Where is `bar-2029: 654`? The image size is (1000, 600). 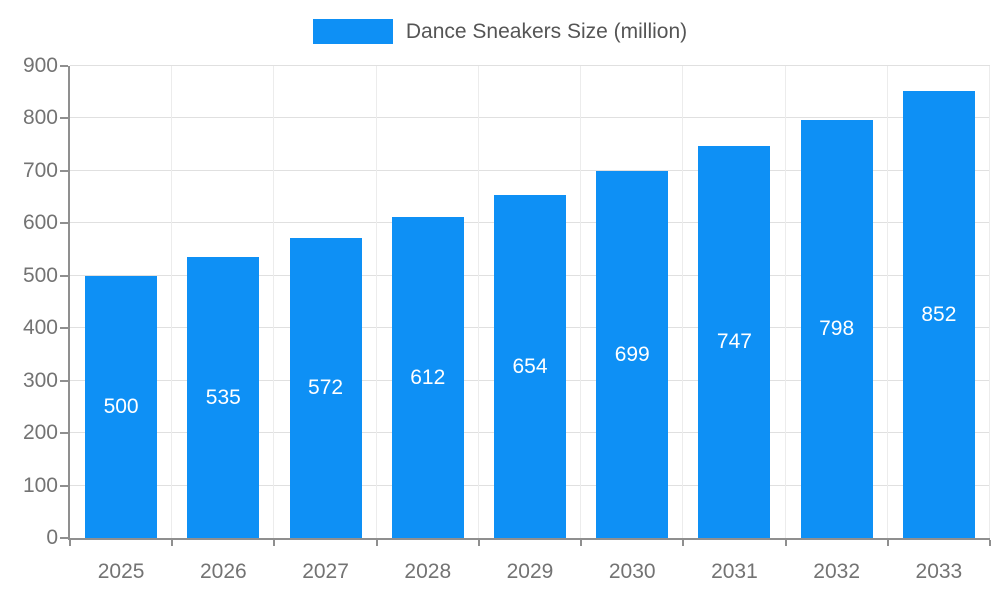 bar-2029: 654 is located at coordinates (530, 366).